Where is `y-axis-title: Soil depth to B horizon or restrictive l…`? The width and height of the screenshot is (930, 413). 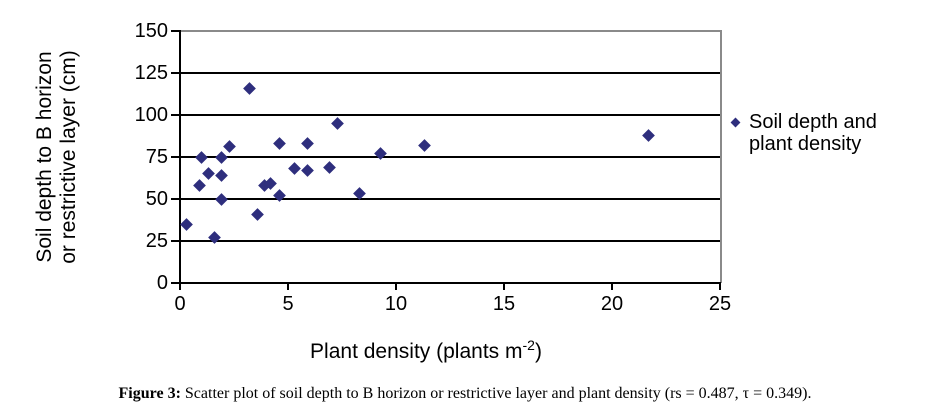 y-axis-title: Soil depth to B horizon or restrictive l… is located at coordinates (57, 157).